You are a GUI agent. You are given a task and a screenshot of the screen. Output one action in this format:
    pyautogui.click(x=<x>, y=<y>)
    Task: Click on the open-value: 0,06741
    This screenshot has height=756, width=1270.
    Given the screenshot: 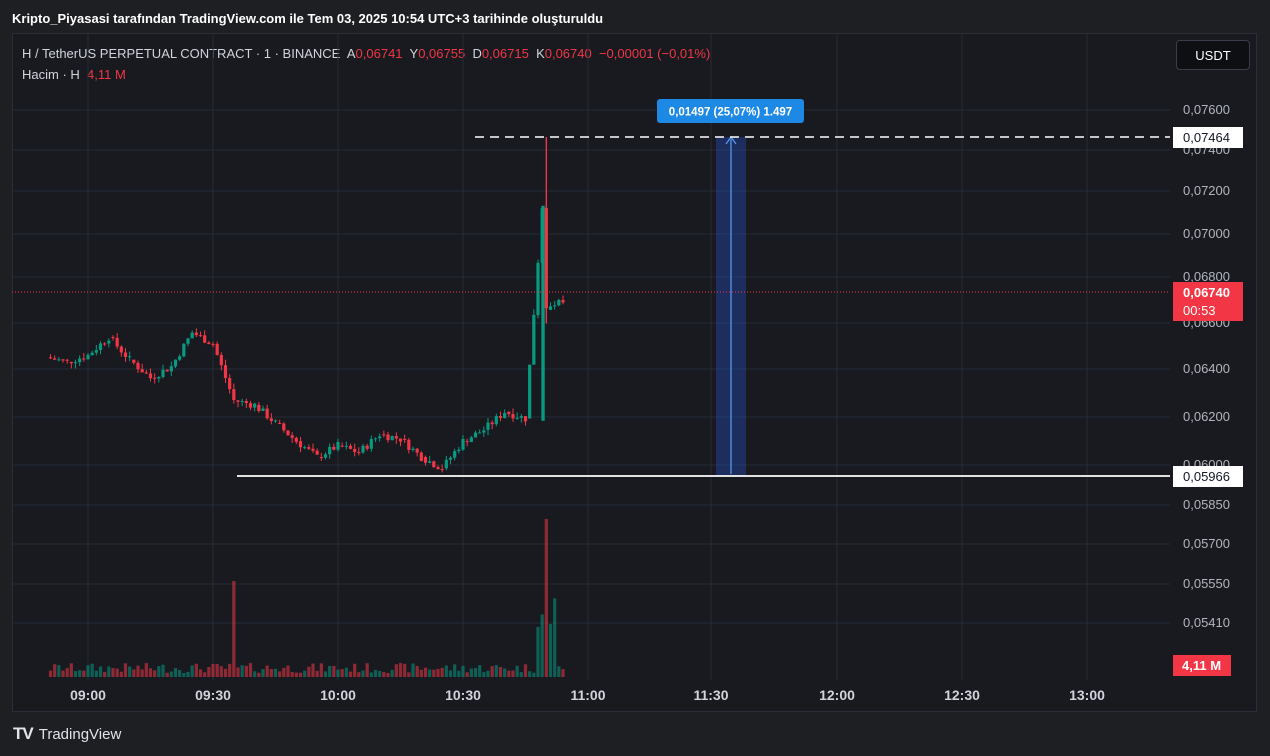 What is the action you would take?
    pyautogui.click(x=379, y=53)
    